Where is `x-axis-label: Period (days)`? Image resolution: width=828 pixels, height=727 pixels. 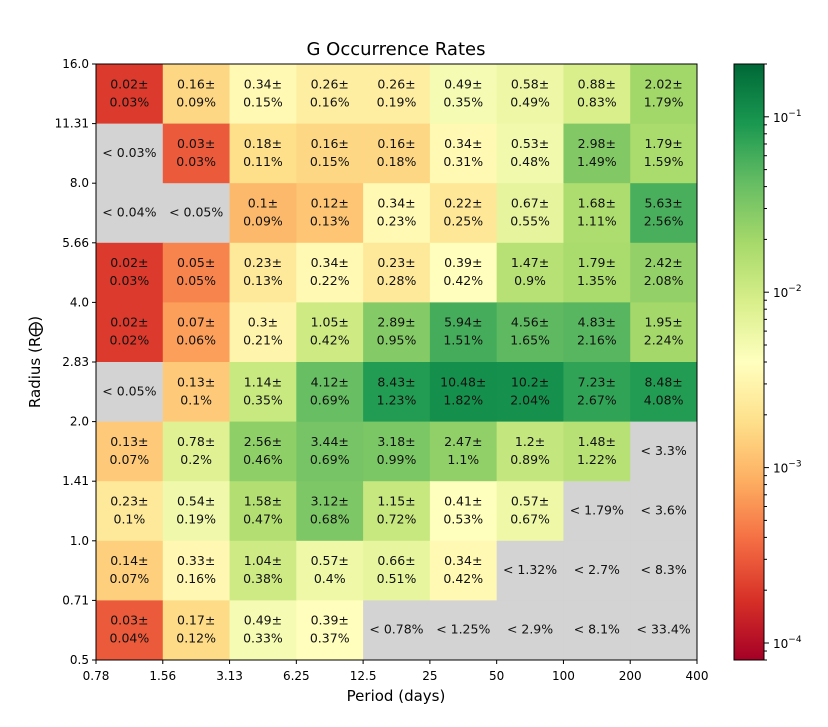
x-axis-label: Period (days) is located at coordinates (396, 696).